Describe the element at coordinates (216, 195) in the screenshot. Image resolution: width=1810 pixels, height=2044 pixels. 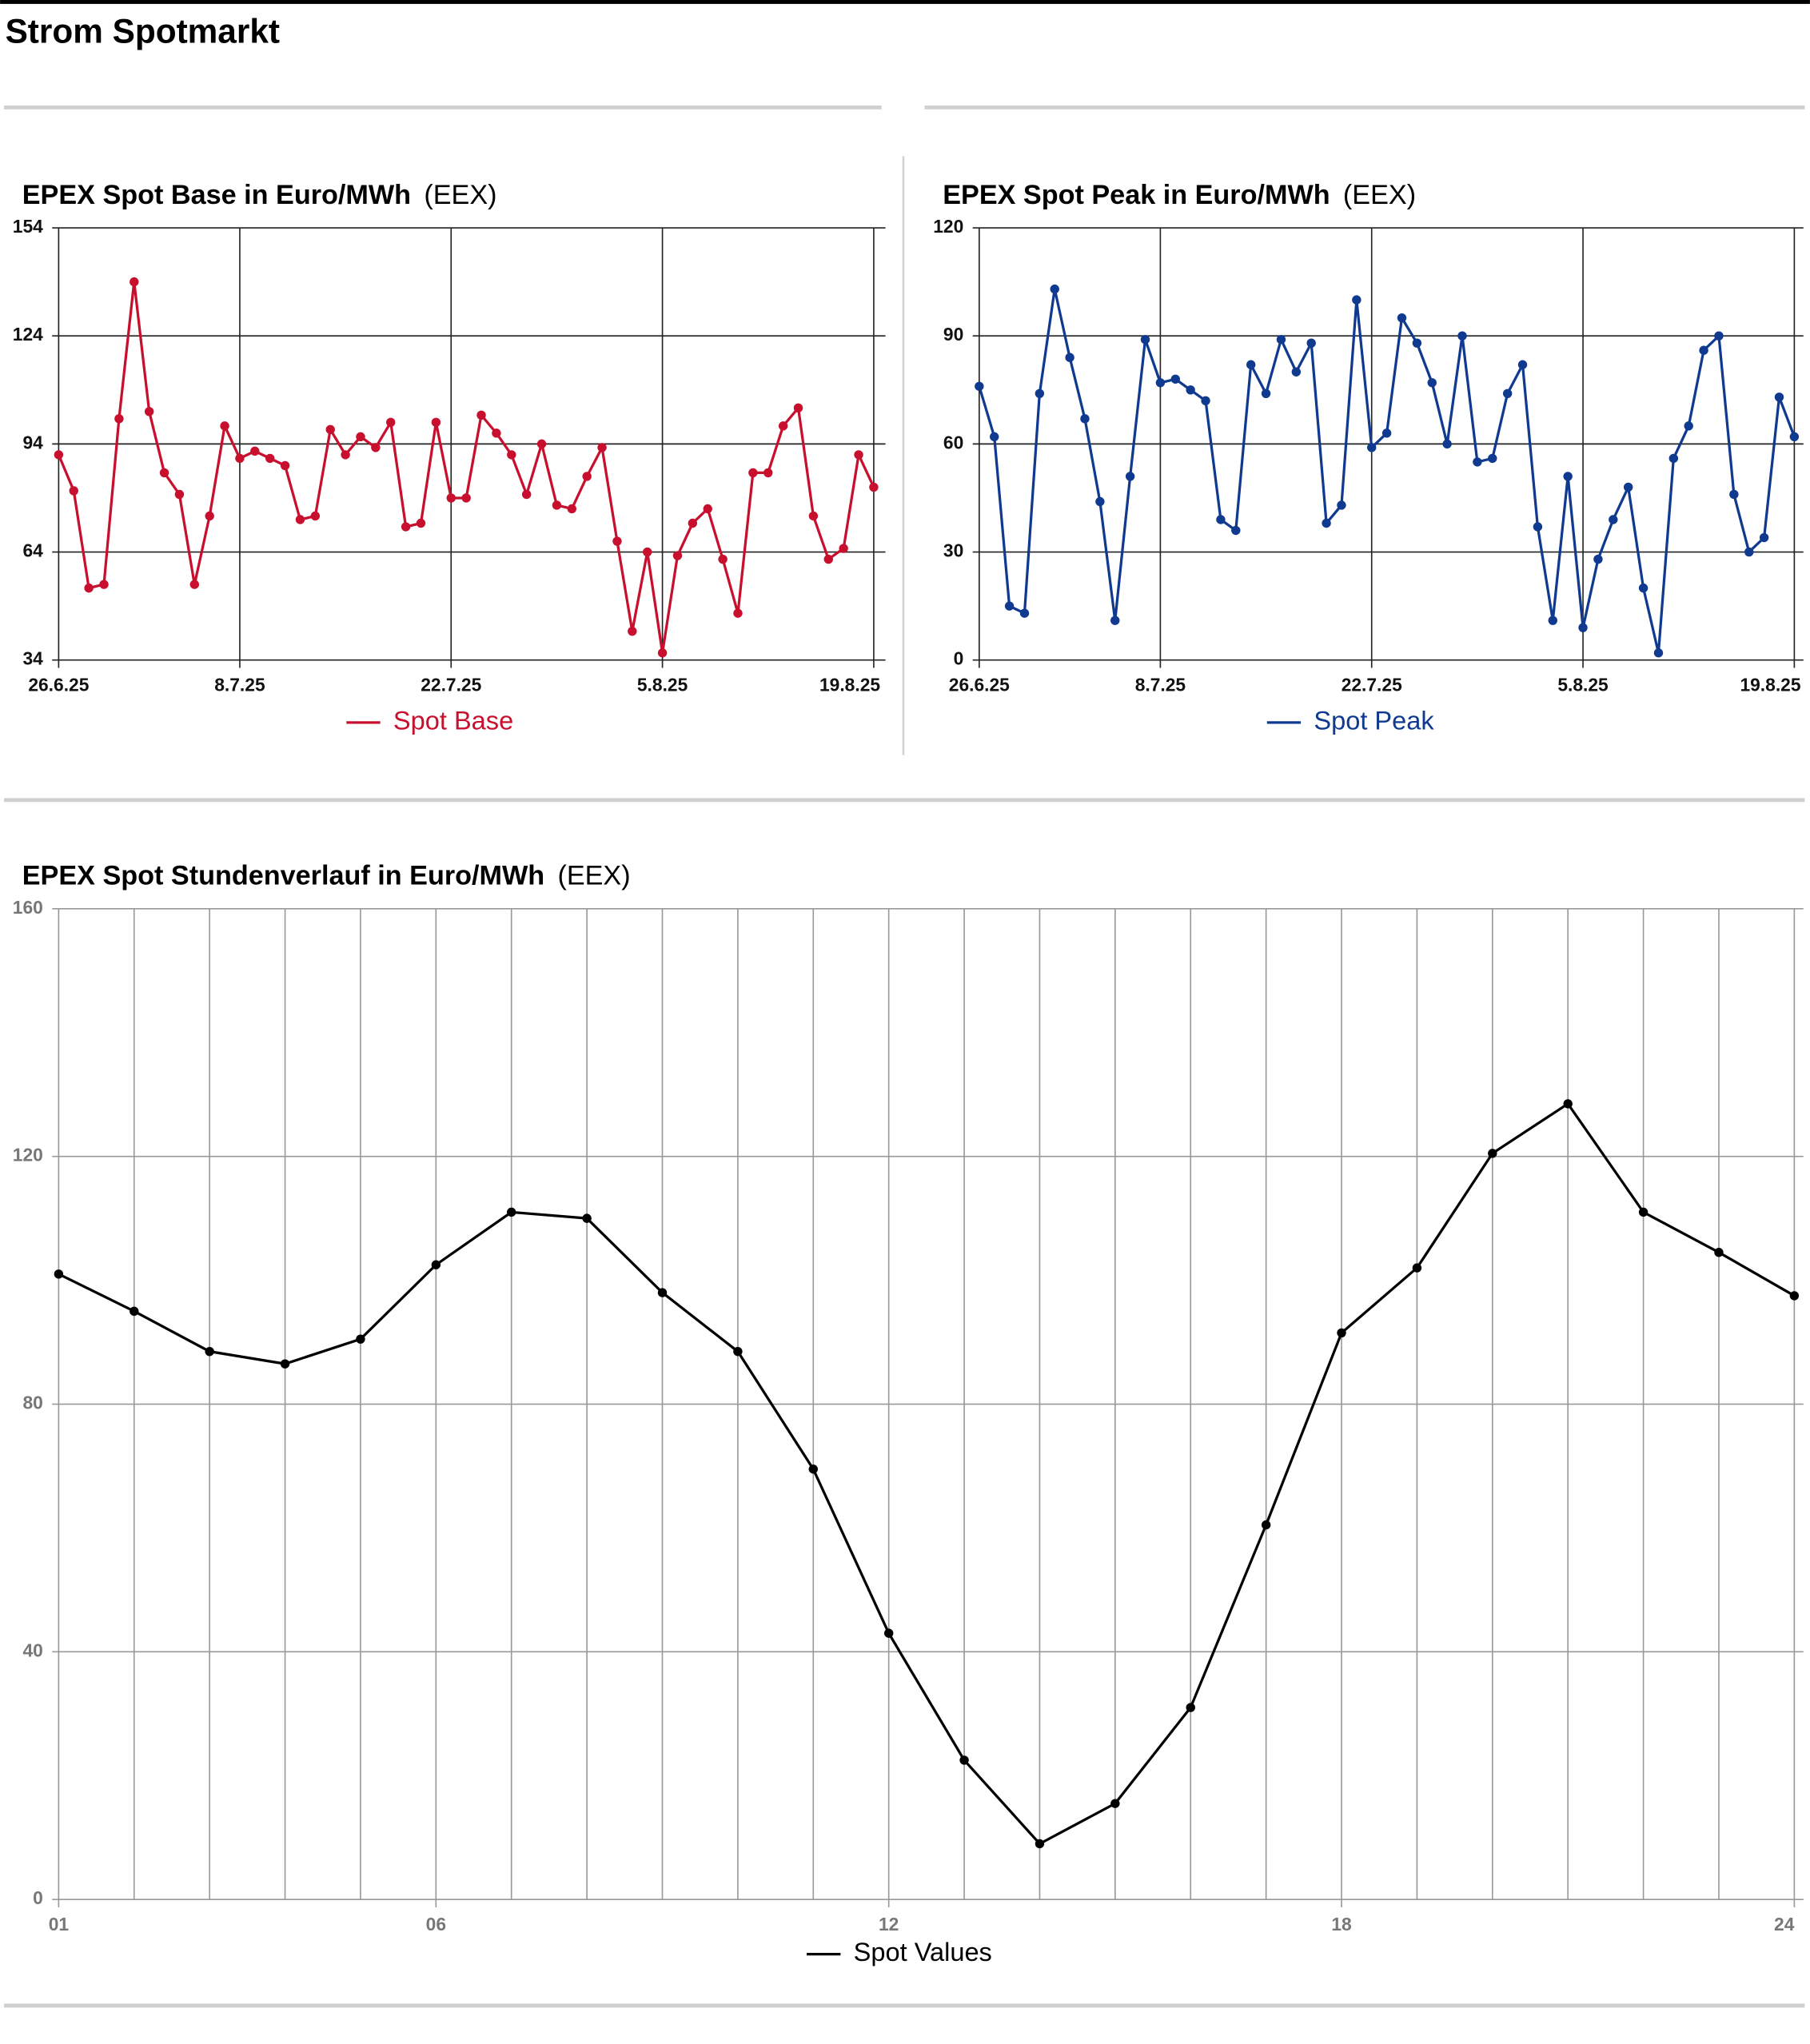
I see `title-text: EPEX Spot Base in Euro/MWh` at that location.